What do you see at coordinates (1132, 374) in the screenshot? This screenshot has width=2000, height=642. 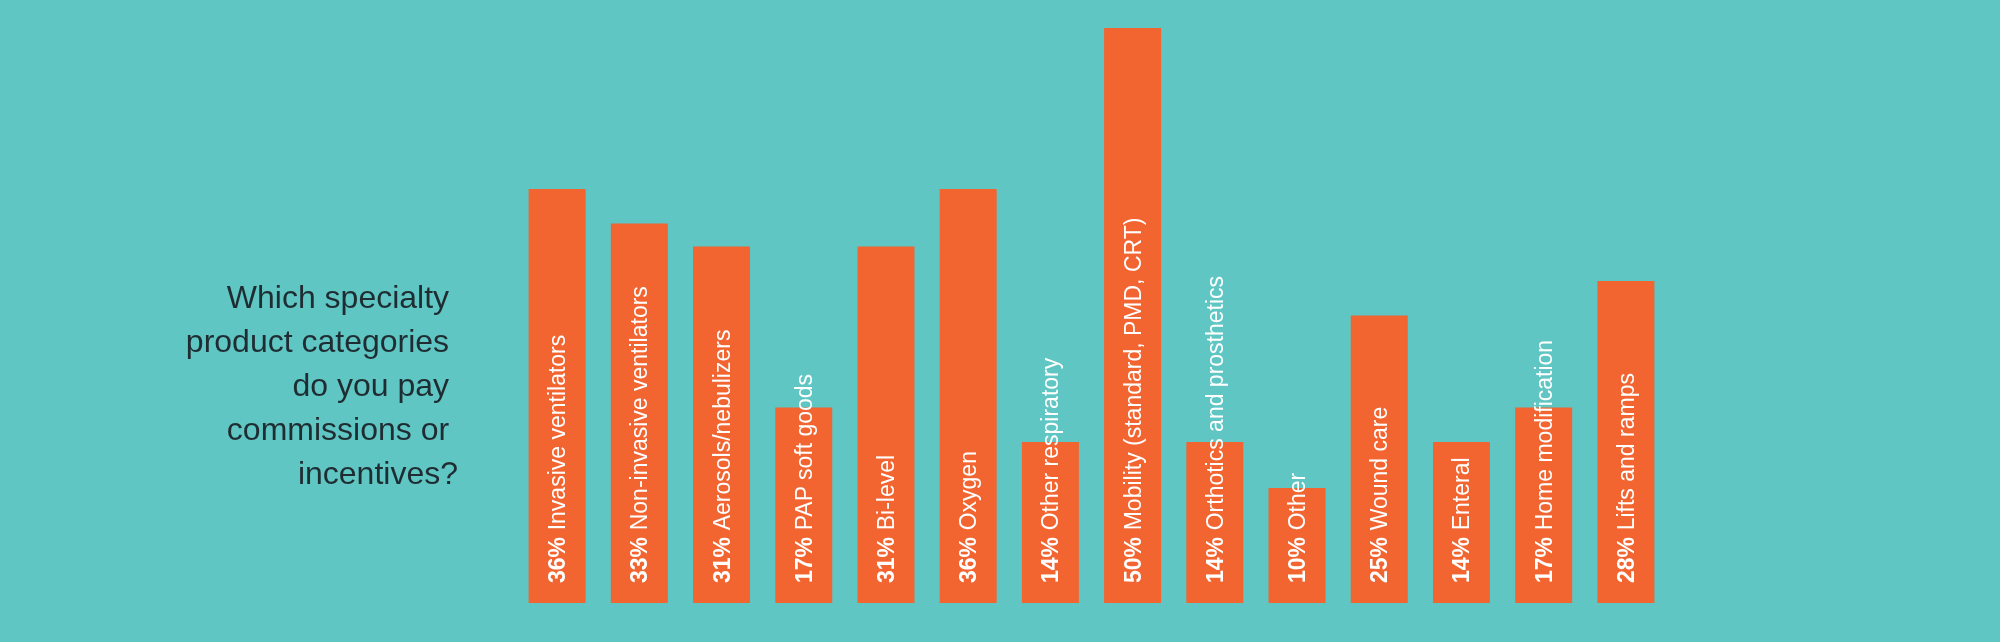 I see `x-tick-label: Mobility (standard, PMD, CRT)` at bounding box center [1132, 374].